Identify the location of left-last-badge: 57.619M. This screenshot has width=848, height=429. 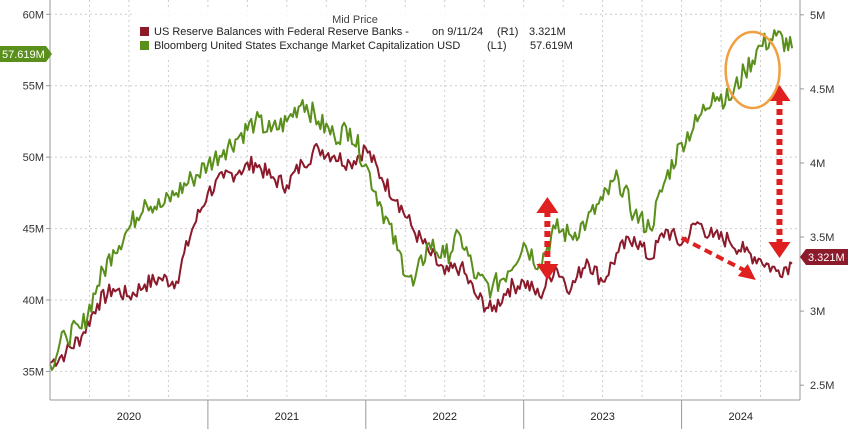
(26, 54).